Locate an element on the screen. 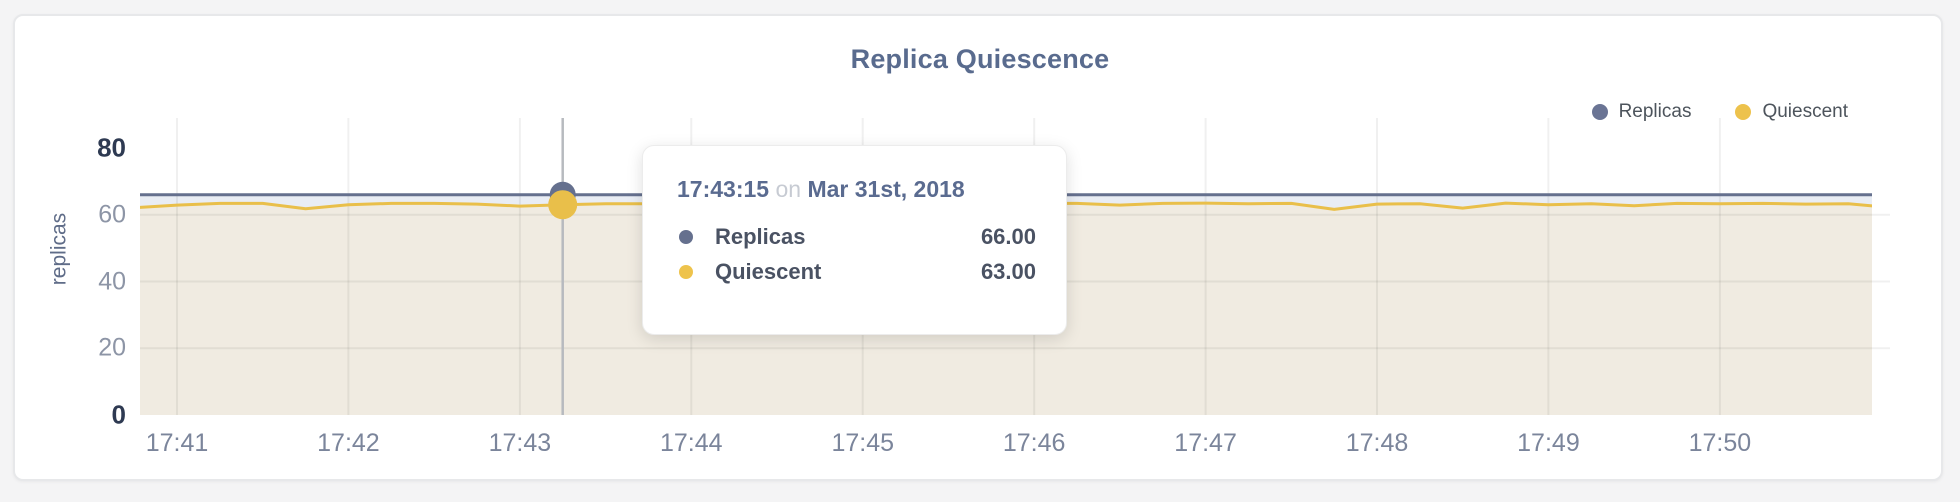  x-tick-label: 17:44 is located at coordinates (691, 443).